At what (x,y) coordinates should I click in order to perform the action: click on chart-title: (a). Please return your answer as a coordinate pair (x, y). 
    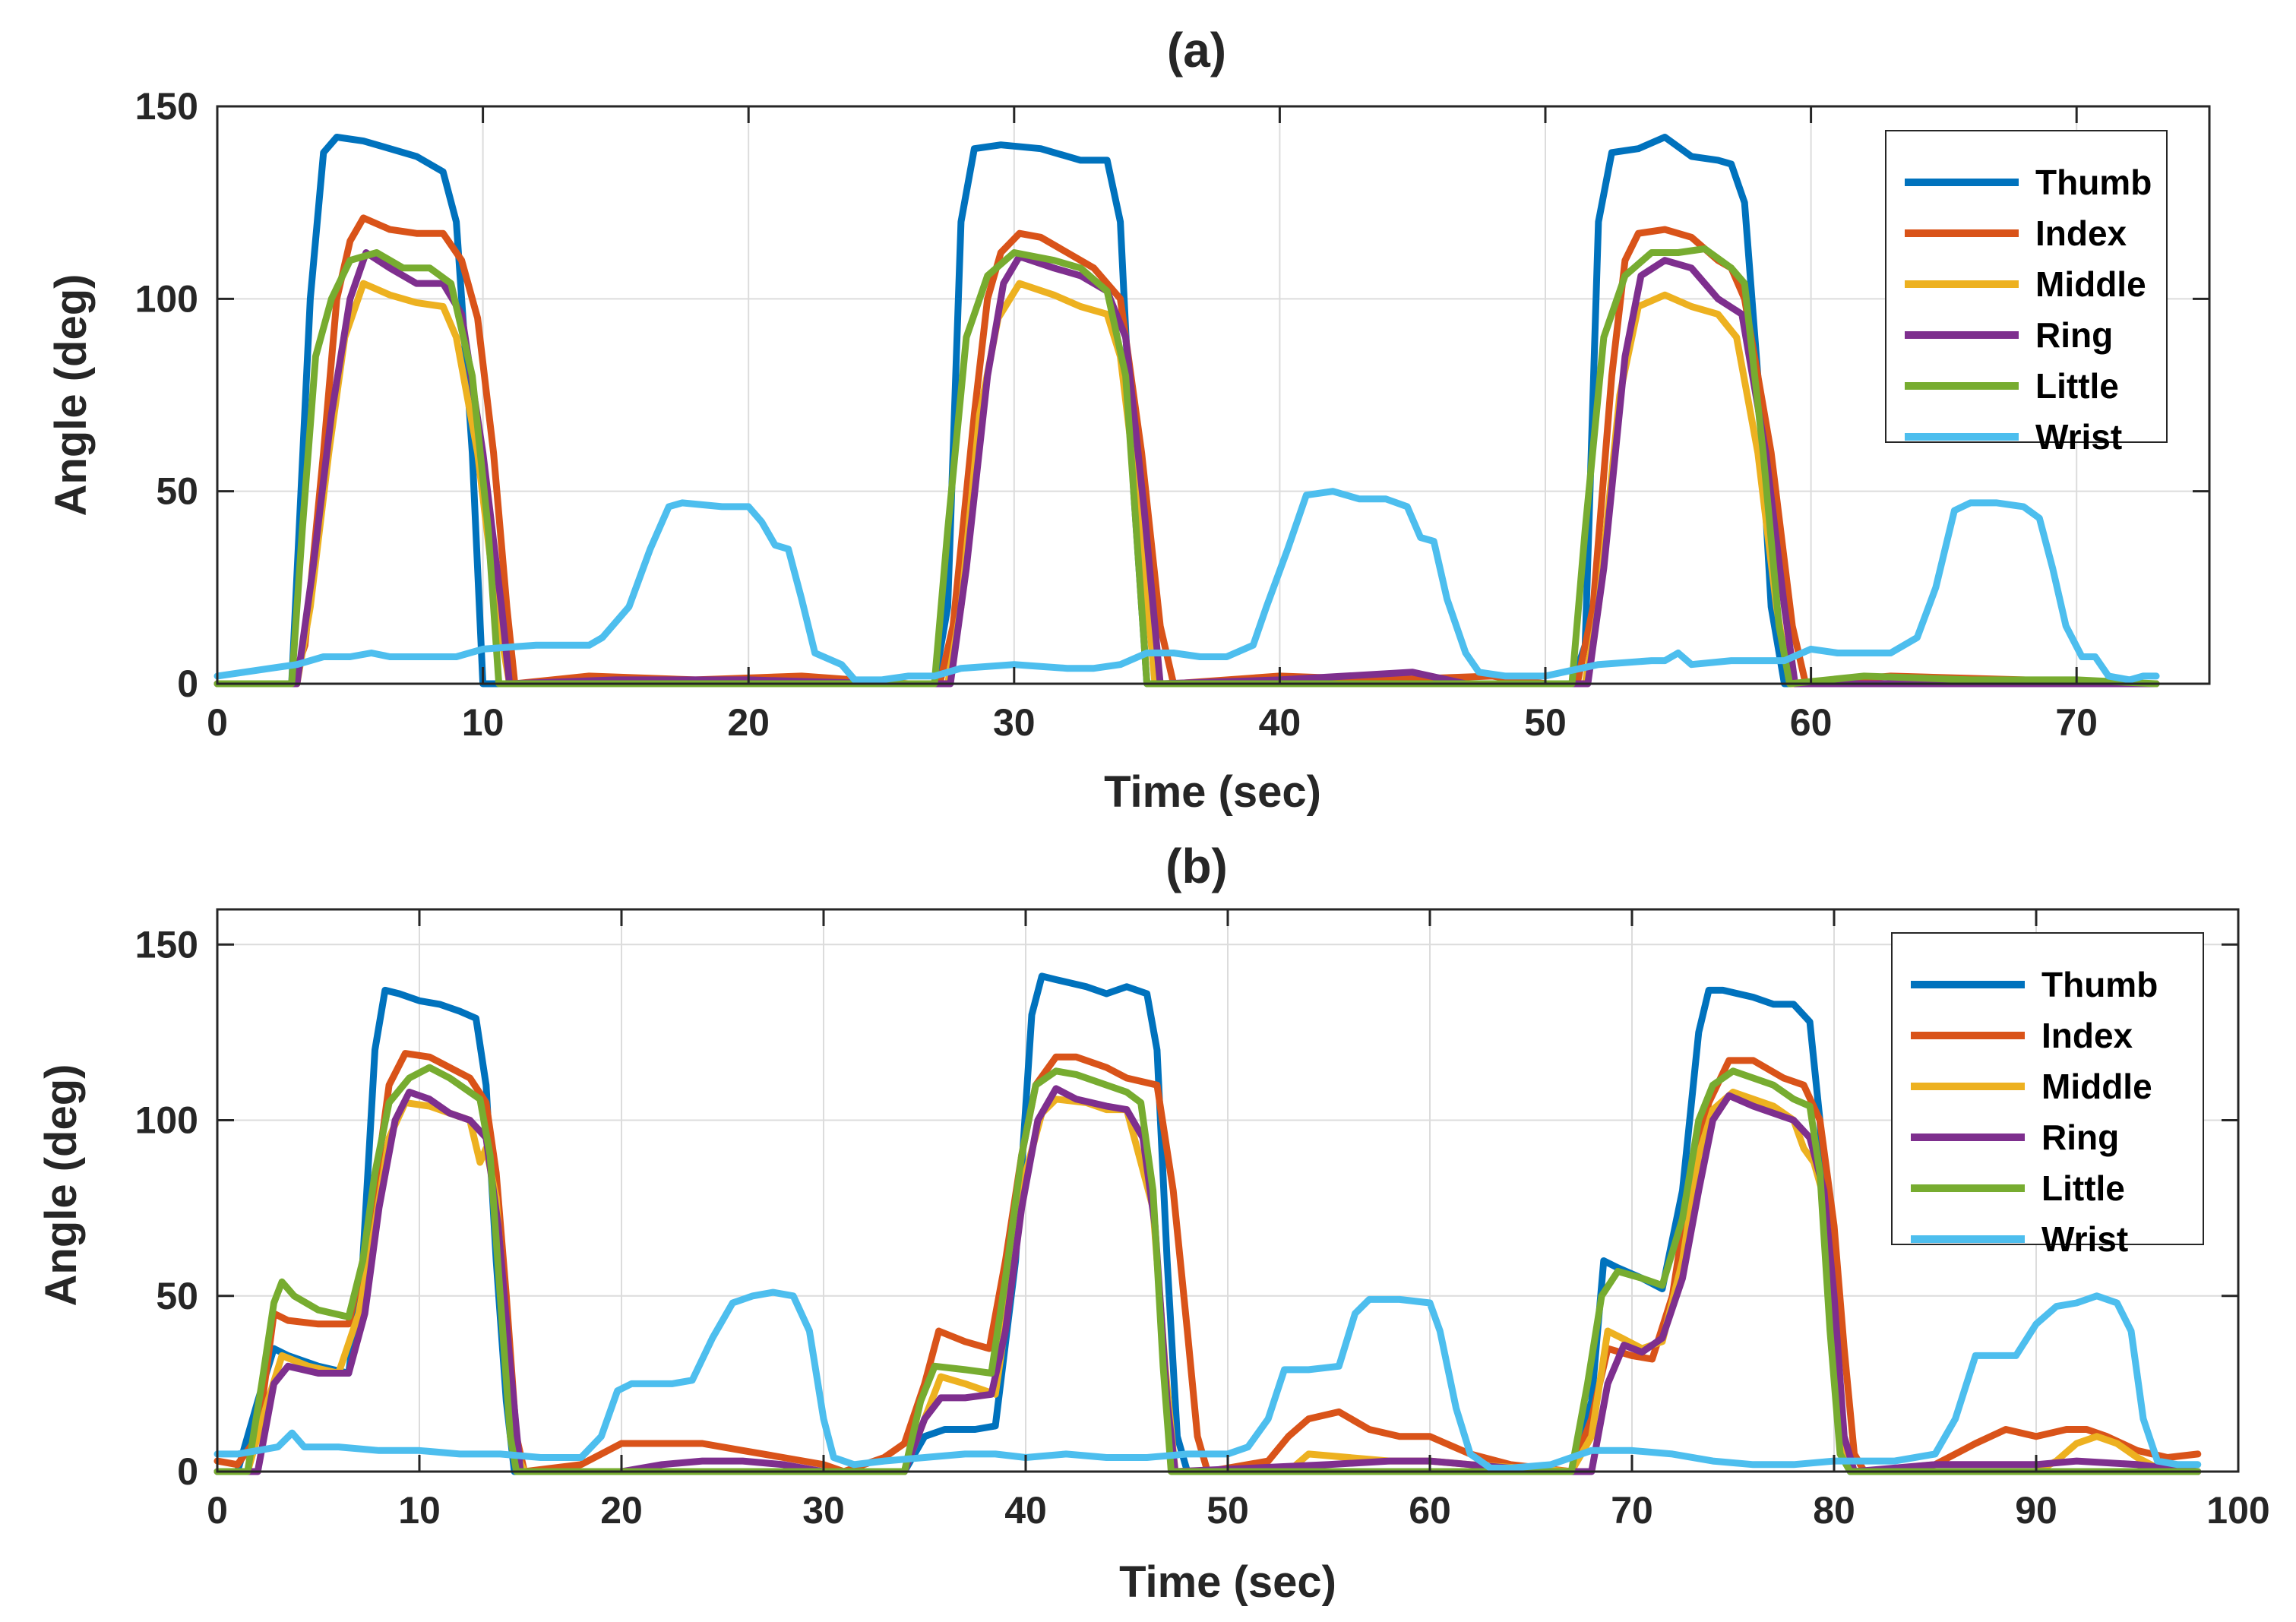
    Looking at the image, I should click on (1196, 50).